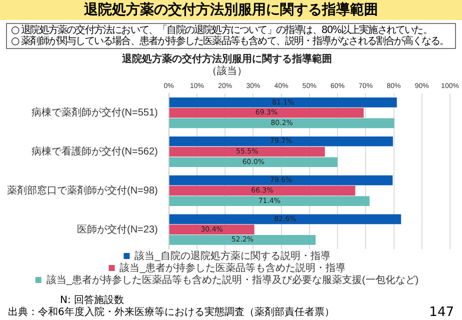 The width and height of the screenshot is (462, 320). What do you see at coordinates (232, 256) in the screenshot?
I see `legend-label: 該当_自院の退院処方薬に関する説明・指導` at bounding box center [232, 256].